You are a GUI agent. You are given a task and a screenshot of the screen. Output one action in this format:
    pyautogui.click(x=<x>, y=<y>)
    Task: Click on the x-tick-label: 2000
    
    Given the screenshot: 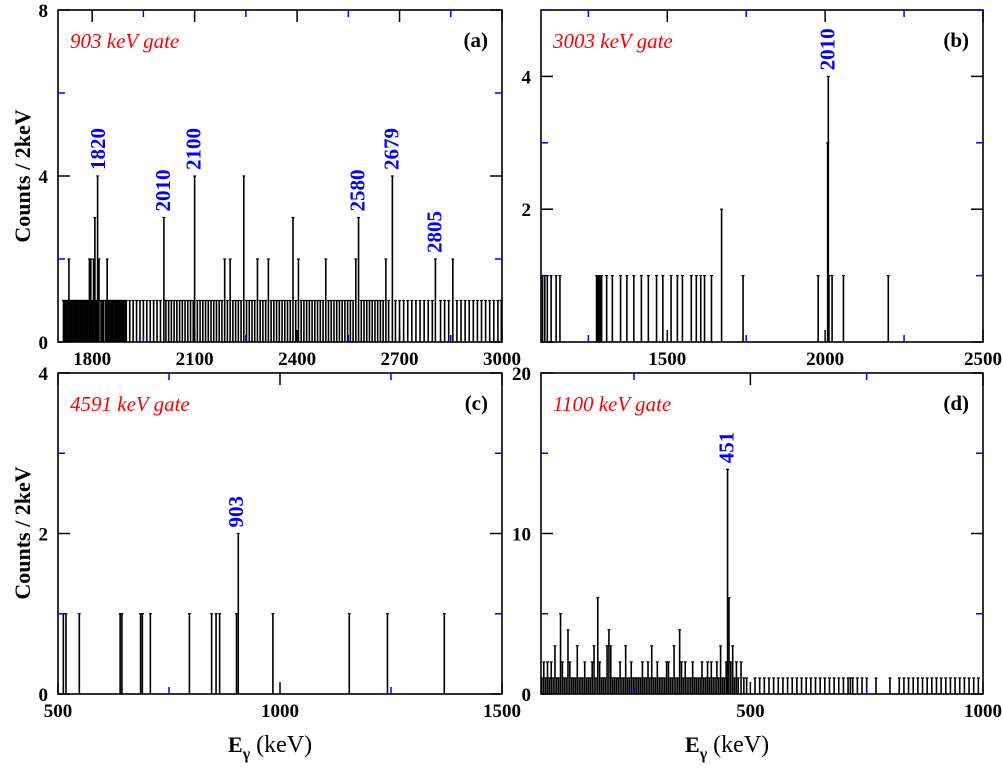 What is the action you would take?
    pyautogui.click(x=825, y=359)
    